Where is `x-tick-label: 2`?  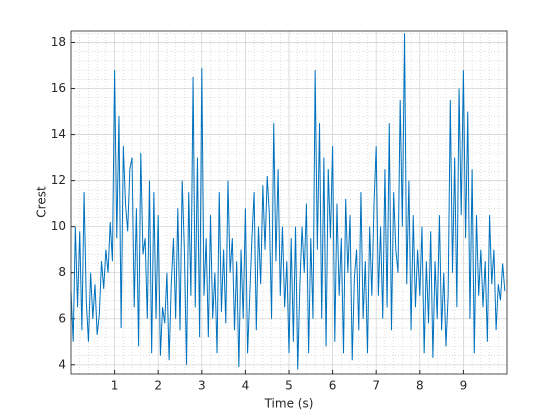
x-tick-label: 2 is located at coordinates (158, 386).